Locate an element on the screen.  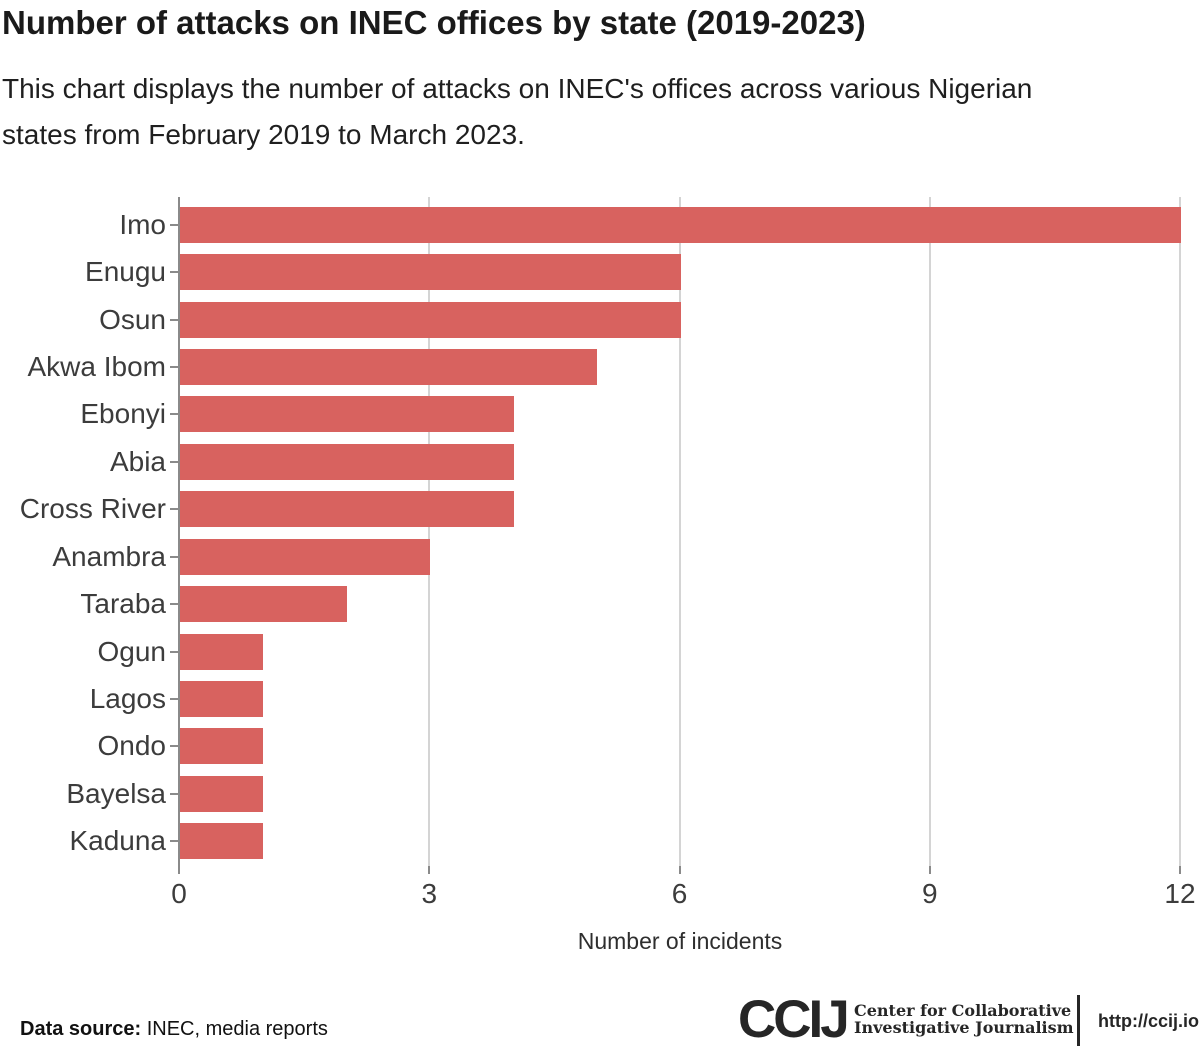
chart-subtitle-line-2: states from February 2019 to March 2023. is located at coordinates (263, 134).